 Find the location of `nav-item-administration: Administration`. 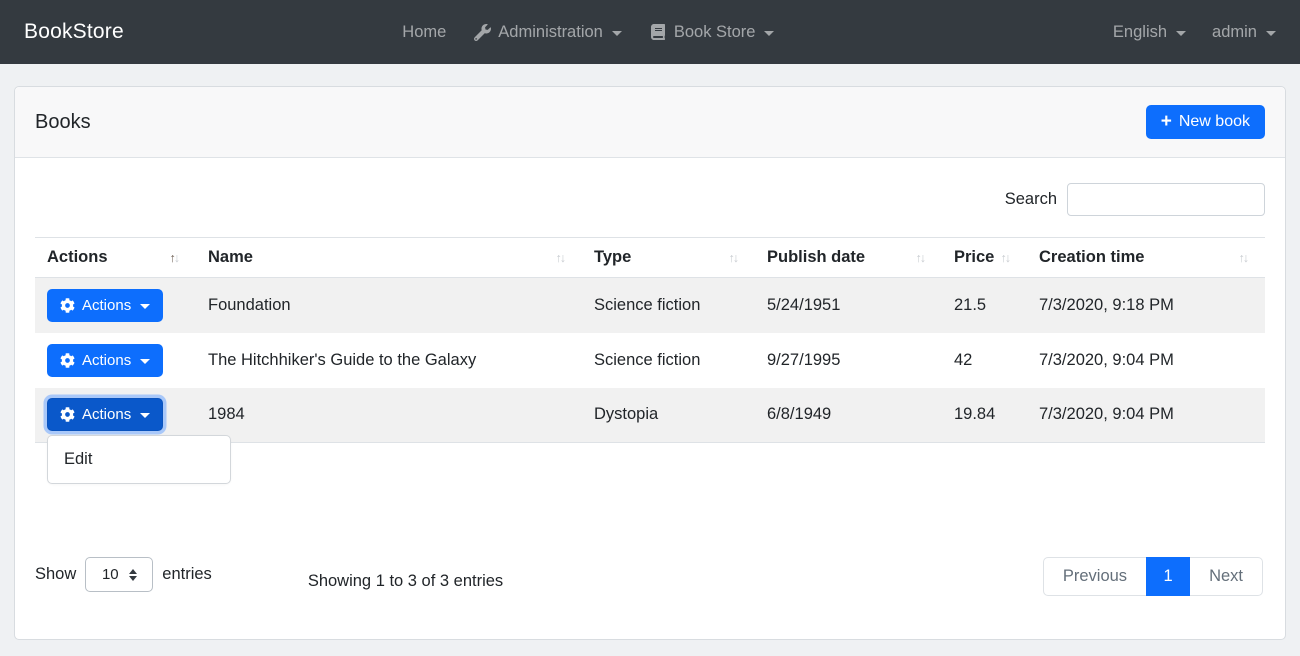

nav-item-administration: Administration is located at coordinates (548, 32).